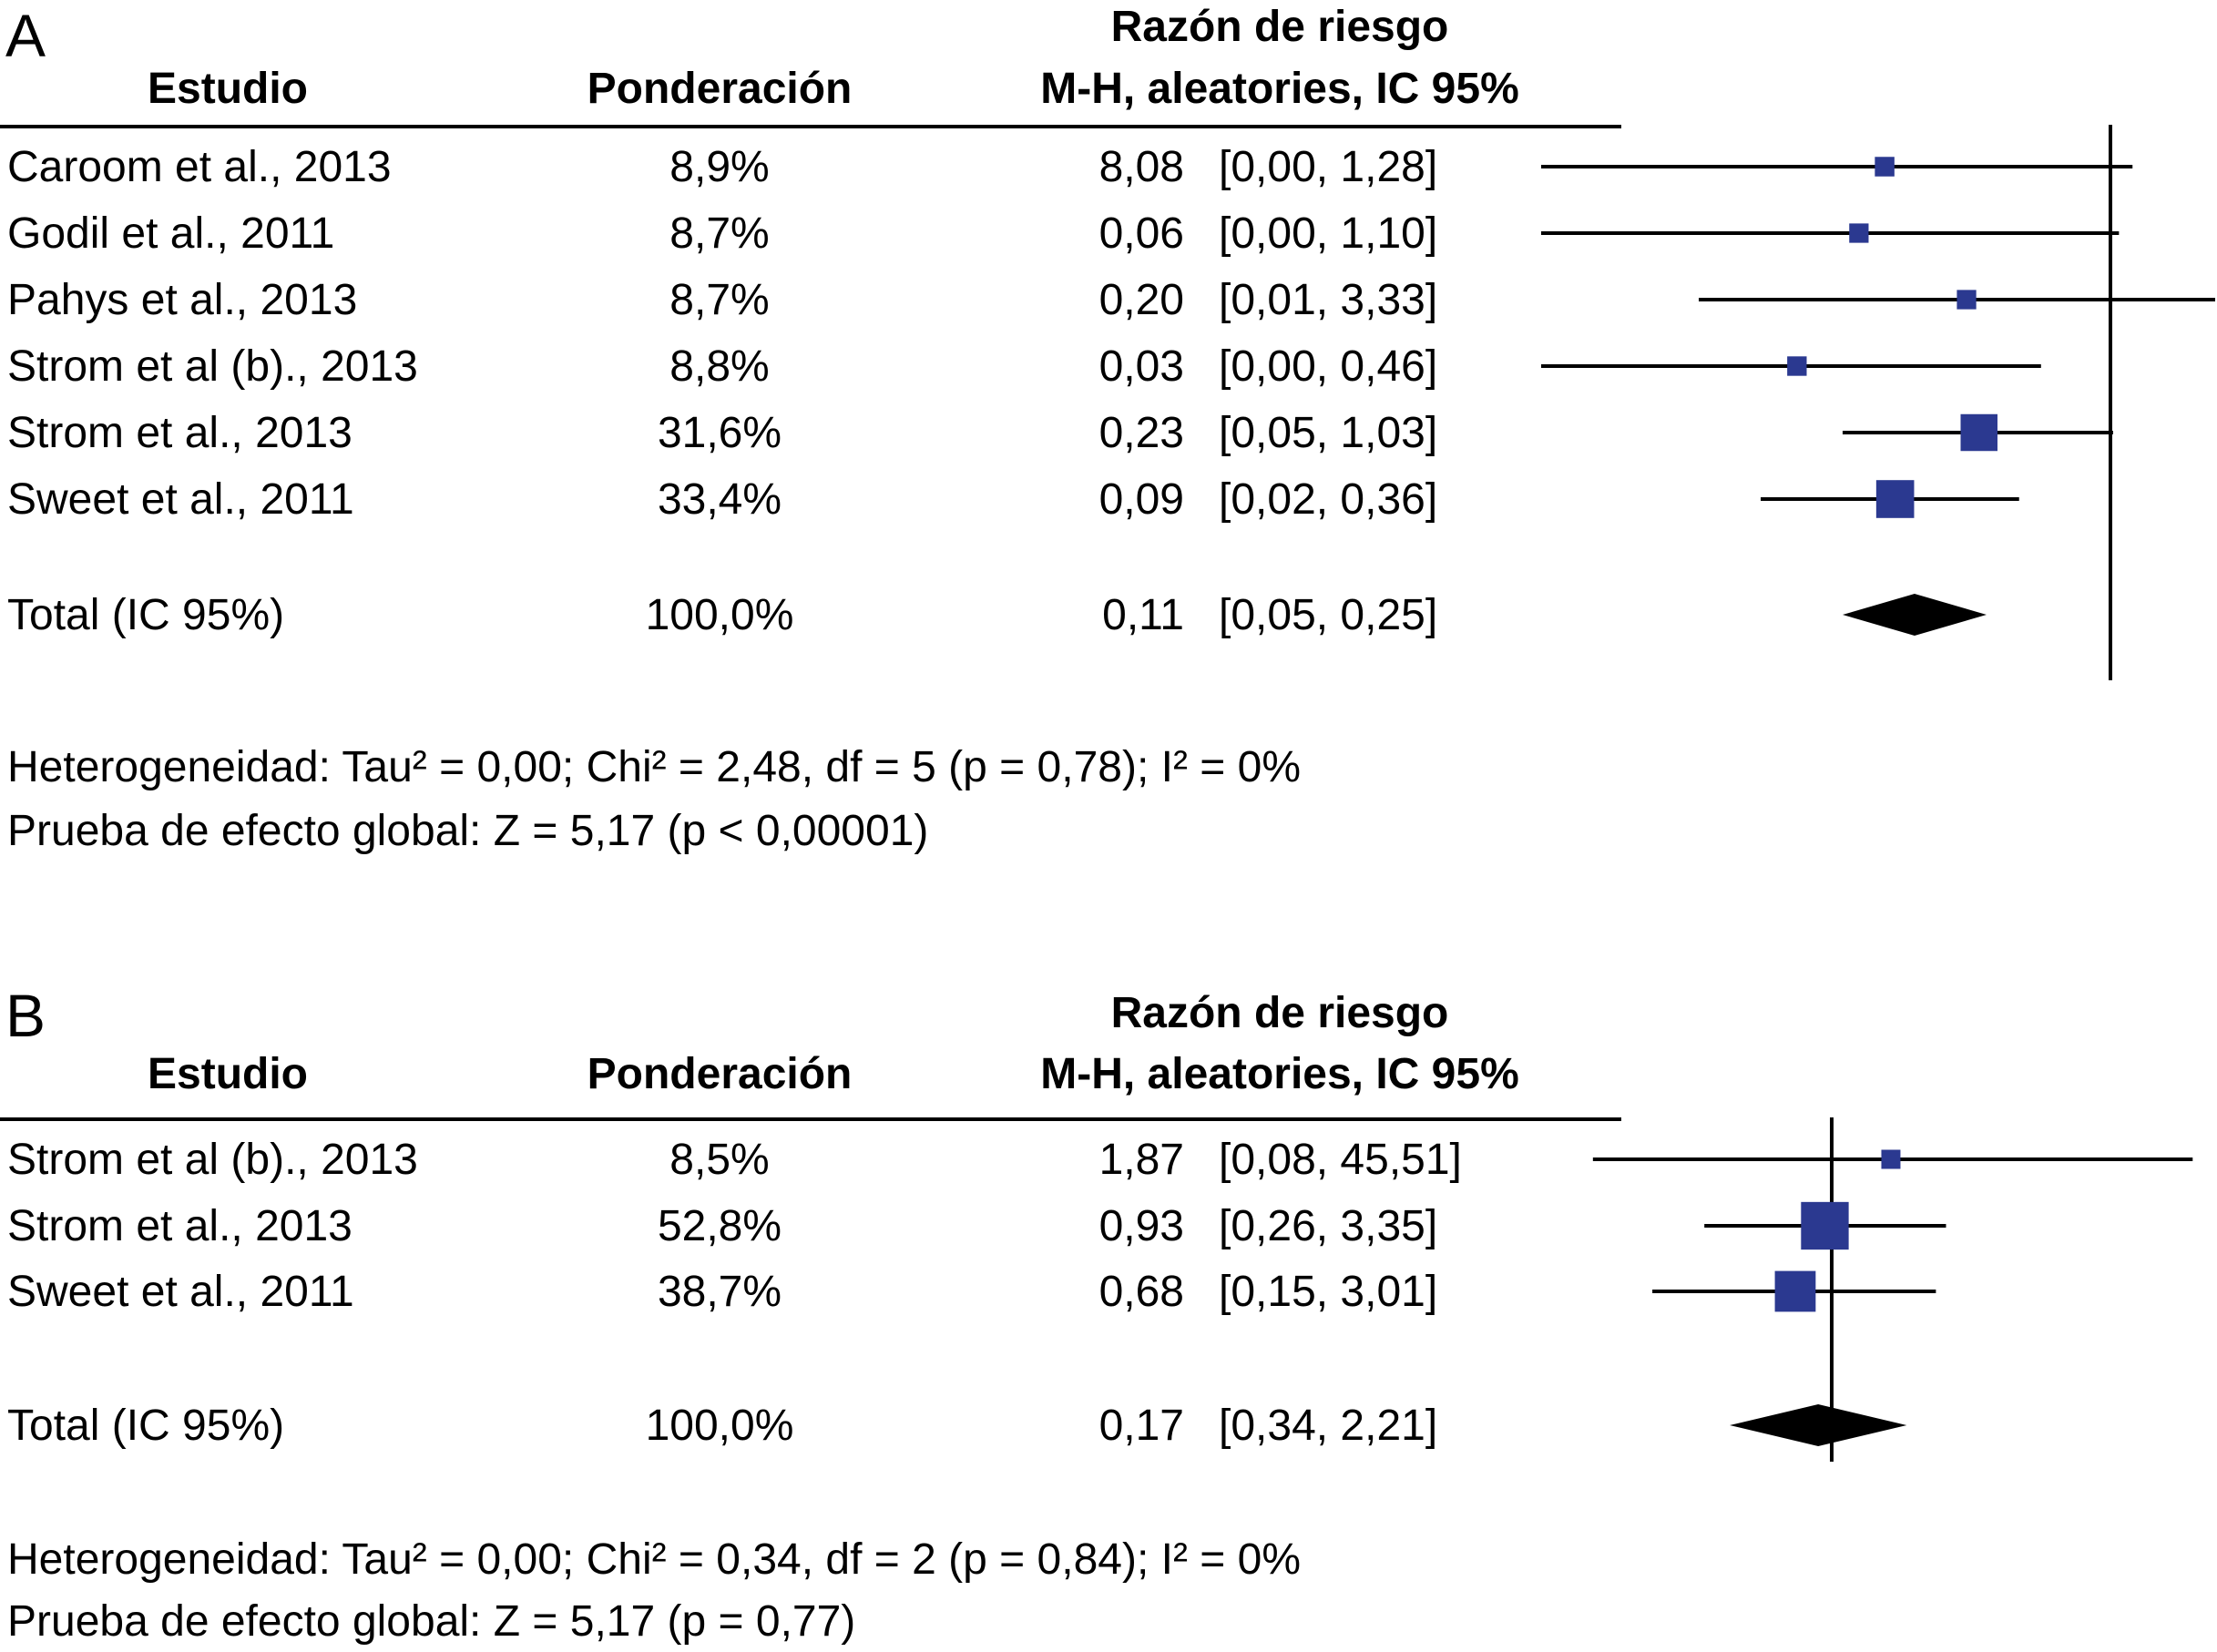 Image resolution: width=2217 pixels, height=1652 pixels. I want to click on confidence-interval: [0,01, 3,33], so click(1328, 300).